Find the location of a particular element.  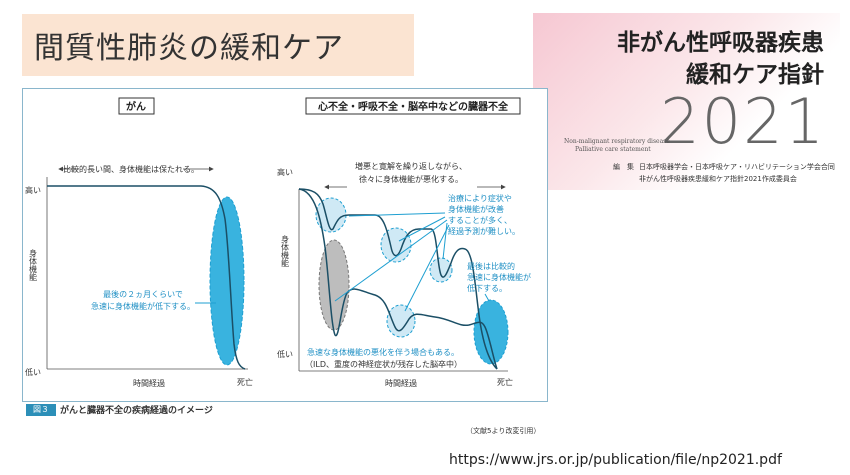

figure-caption: がんと臓器不全の疾病経過のイメージ is located at coordinates (136, 411).